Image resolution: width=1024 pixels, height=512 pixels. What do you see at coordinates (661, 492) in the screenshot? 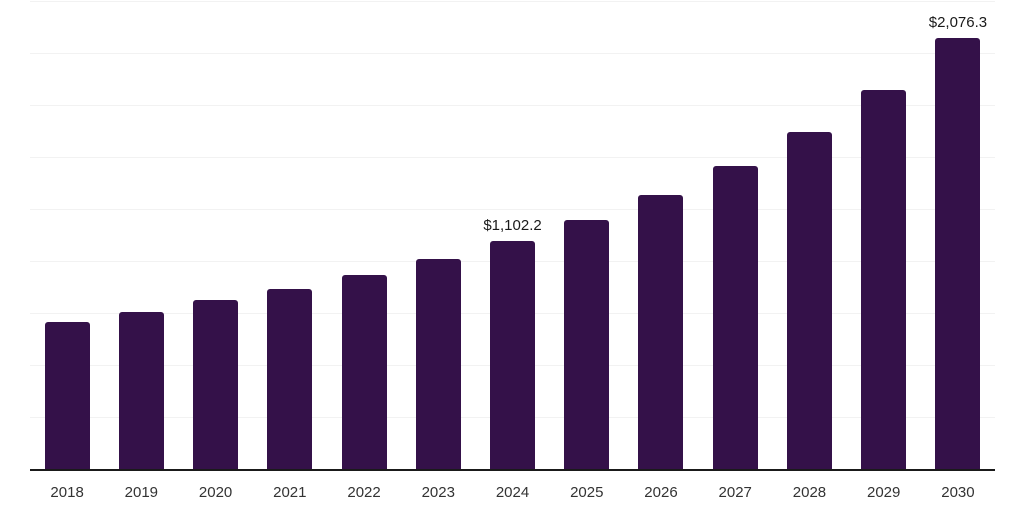
I see `x-tick-label-2026: 2026` at bounding box center [661, 492].